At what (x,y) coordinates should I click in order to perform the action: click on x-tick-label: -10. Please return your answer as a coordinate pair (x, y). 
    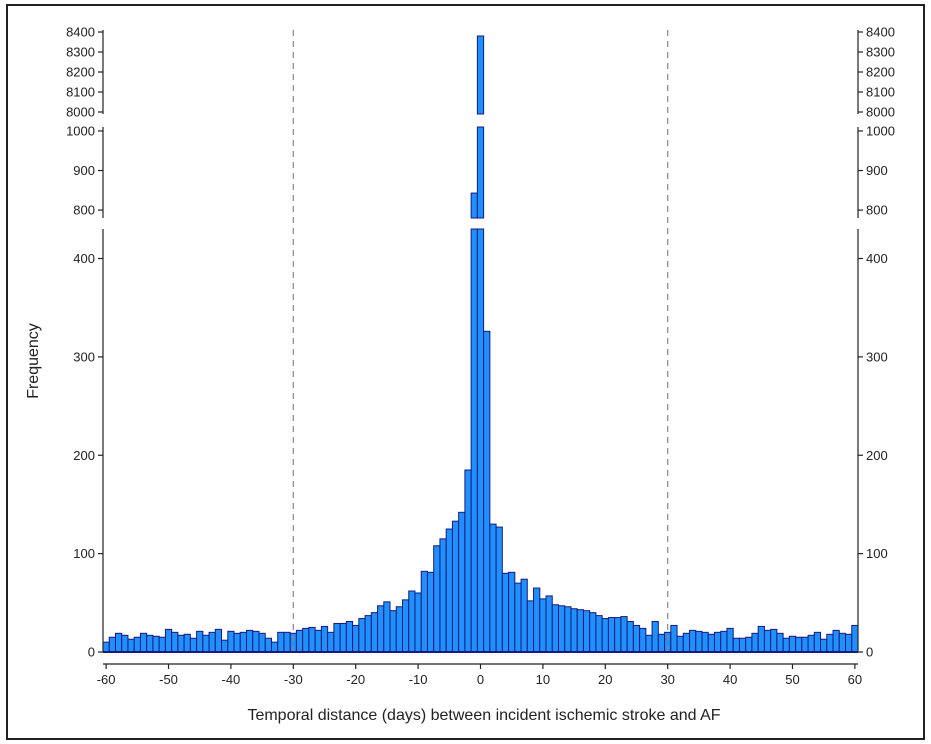
    Looking at the image, I should click on (418, 679).